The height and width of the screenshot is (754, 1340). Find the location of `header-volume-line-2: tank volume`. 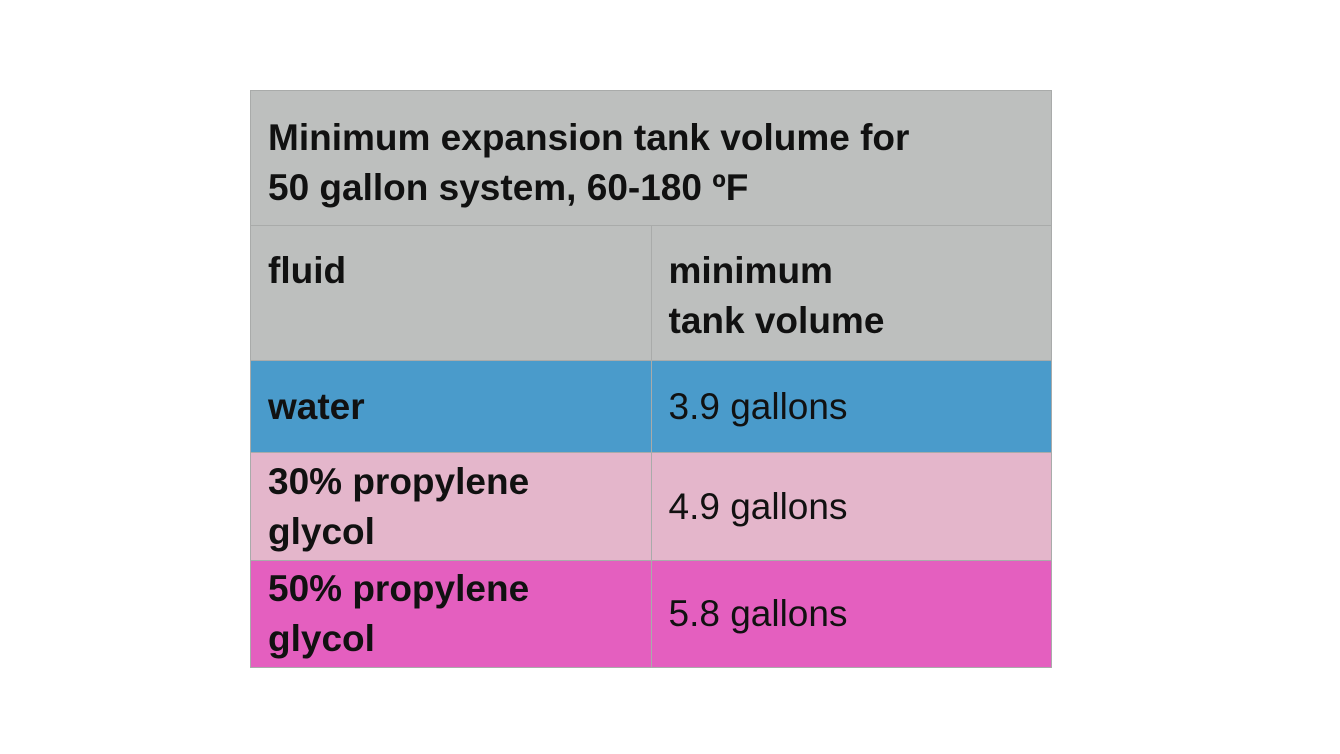

header-volume-line-2: tank volume is located at coordinates (776, 320).